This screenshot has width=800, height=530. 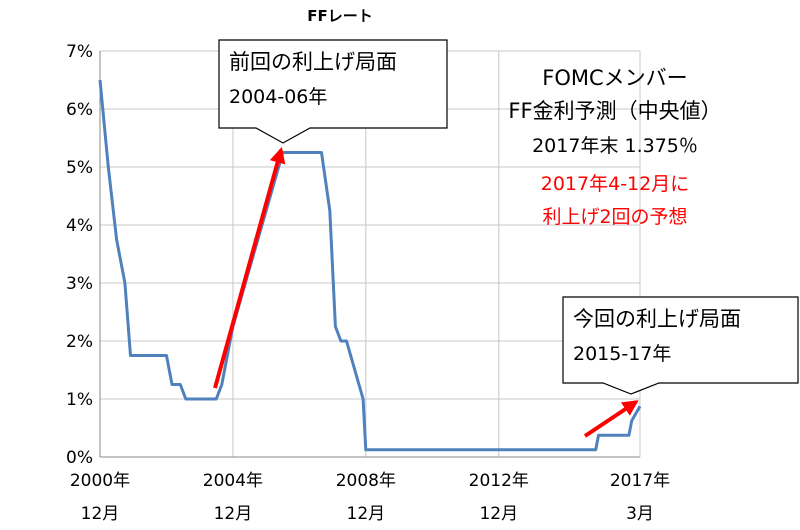 What do you see at coordinates (79, 458) in the screenshot?
I see `y-tick-label: 0%` at bounding box center [79, 458].